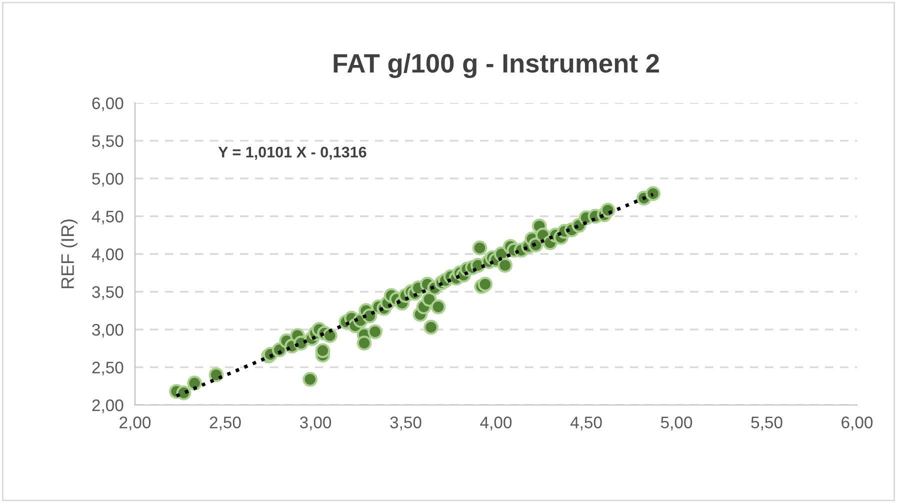 This screenshot has width=897, height=503. Describe the element at coordinates (108, 142) in the screenshot. I see `y-tick-label: 5,50` at that location.